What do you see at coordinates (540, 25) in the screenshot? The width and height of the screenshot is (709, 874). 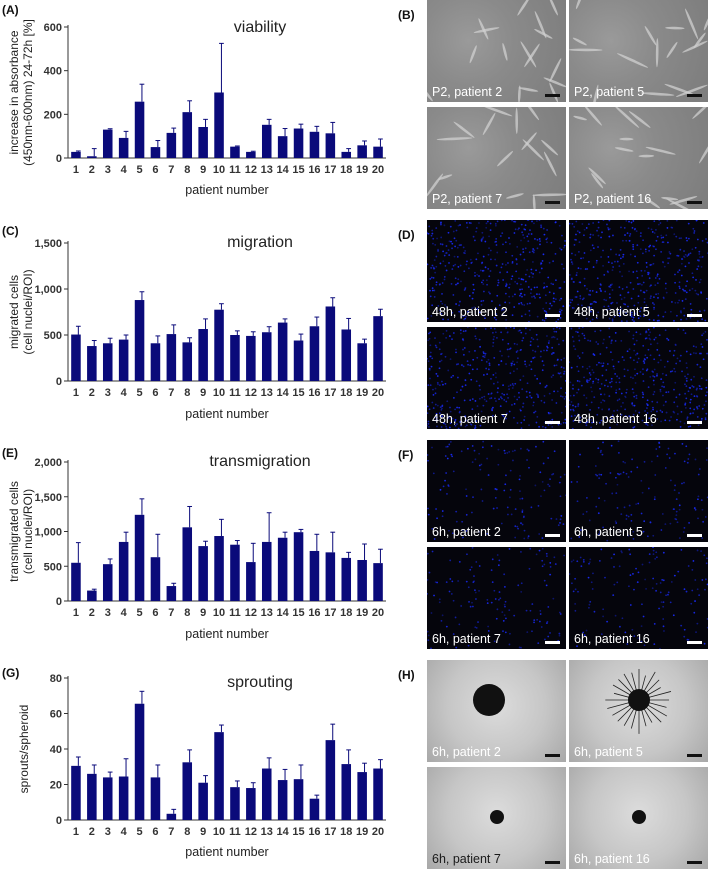 I see `cell-shape` at bounding box center [540, 25].